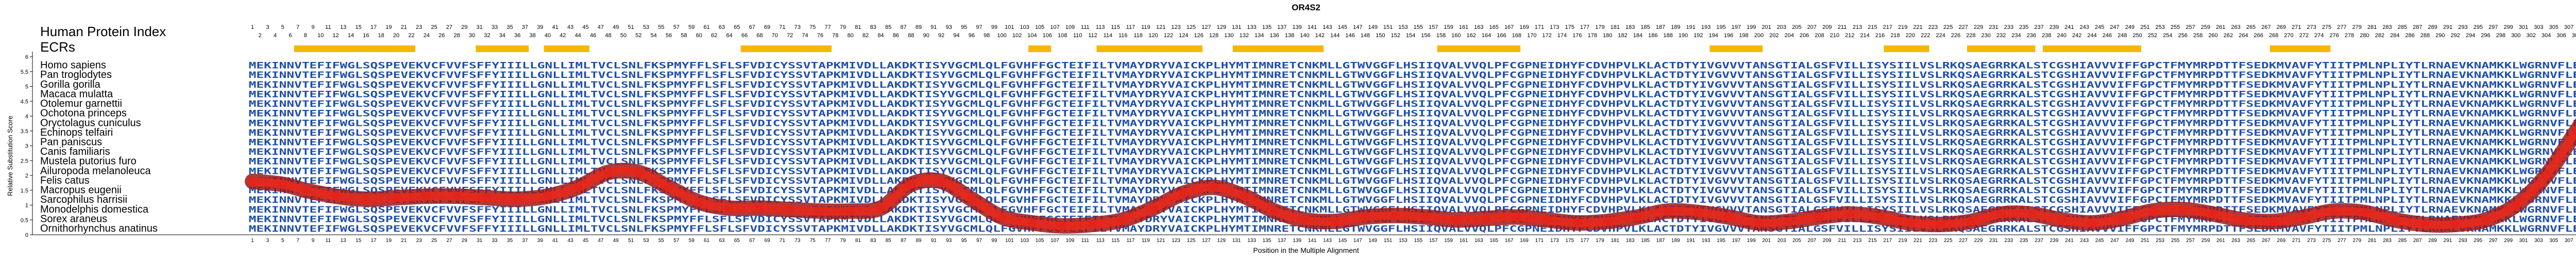  I want to click on x-tick-label: 5, so click(282, 241).